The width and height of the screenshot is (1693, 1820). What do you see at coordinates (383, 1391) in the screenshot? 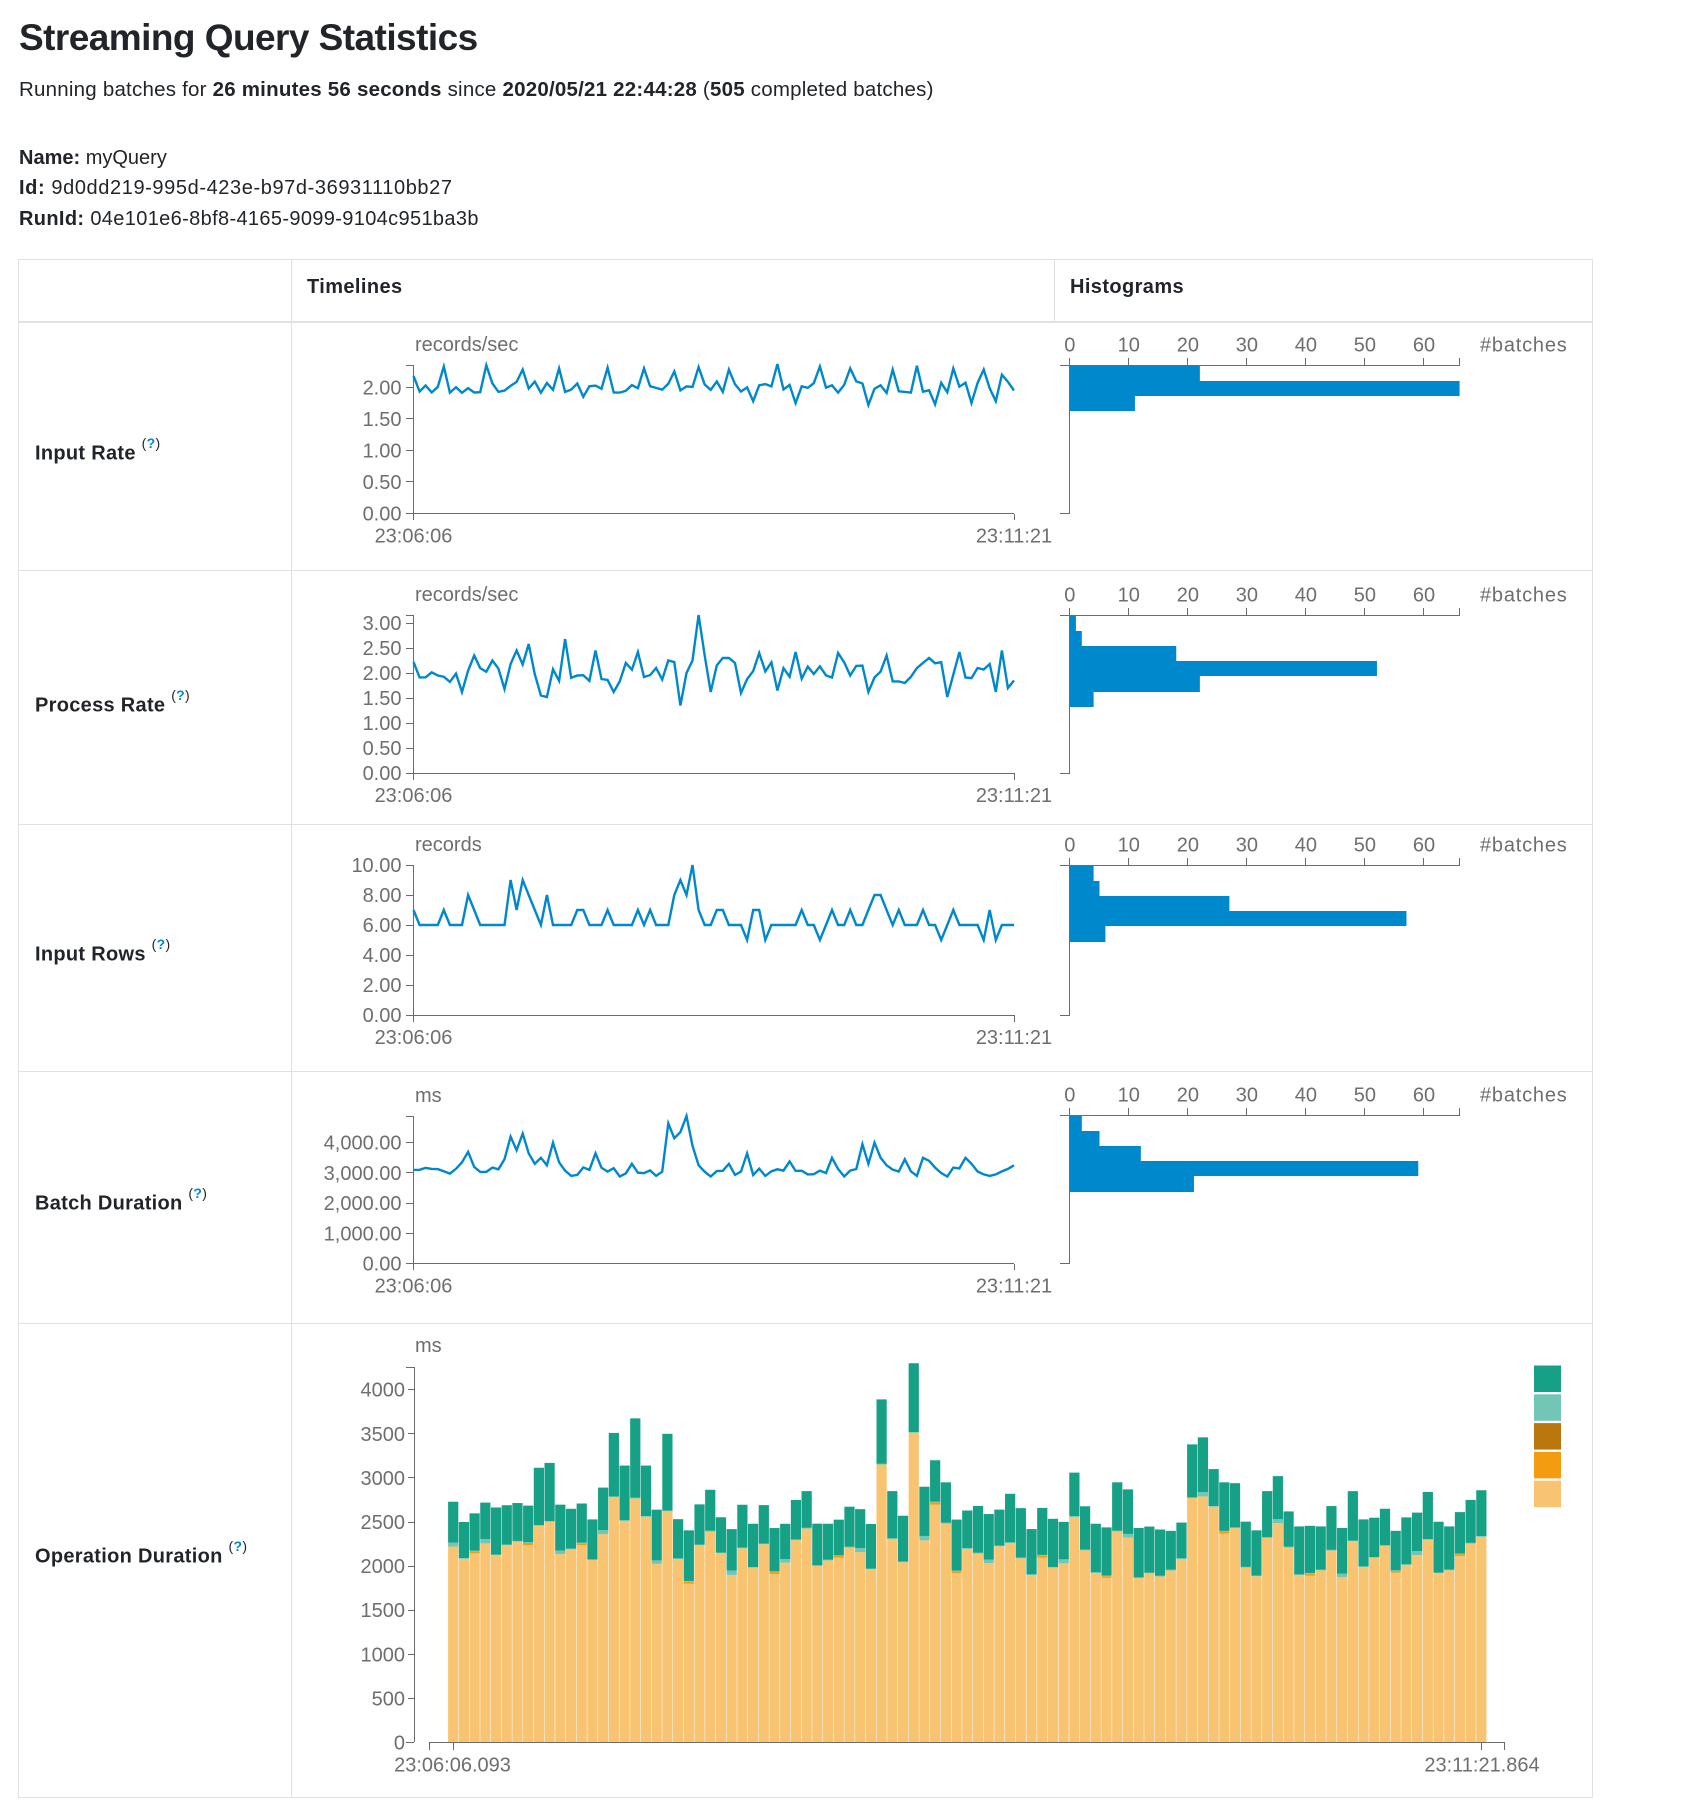
I see `svg-text: 4000` at bounding box center [383, 1391].